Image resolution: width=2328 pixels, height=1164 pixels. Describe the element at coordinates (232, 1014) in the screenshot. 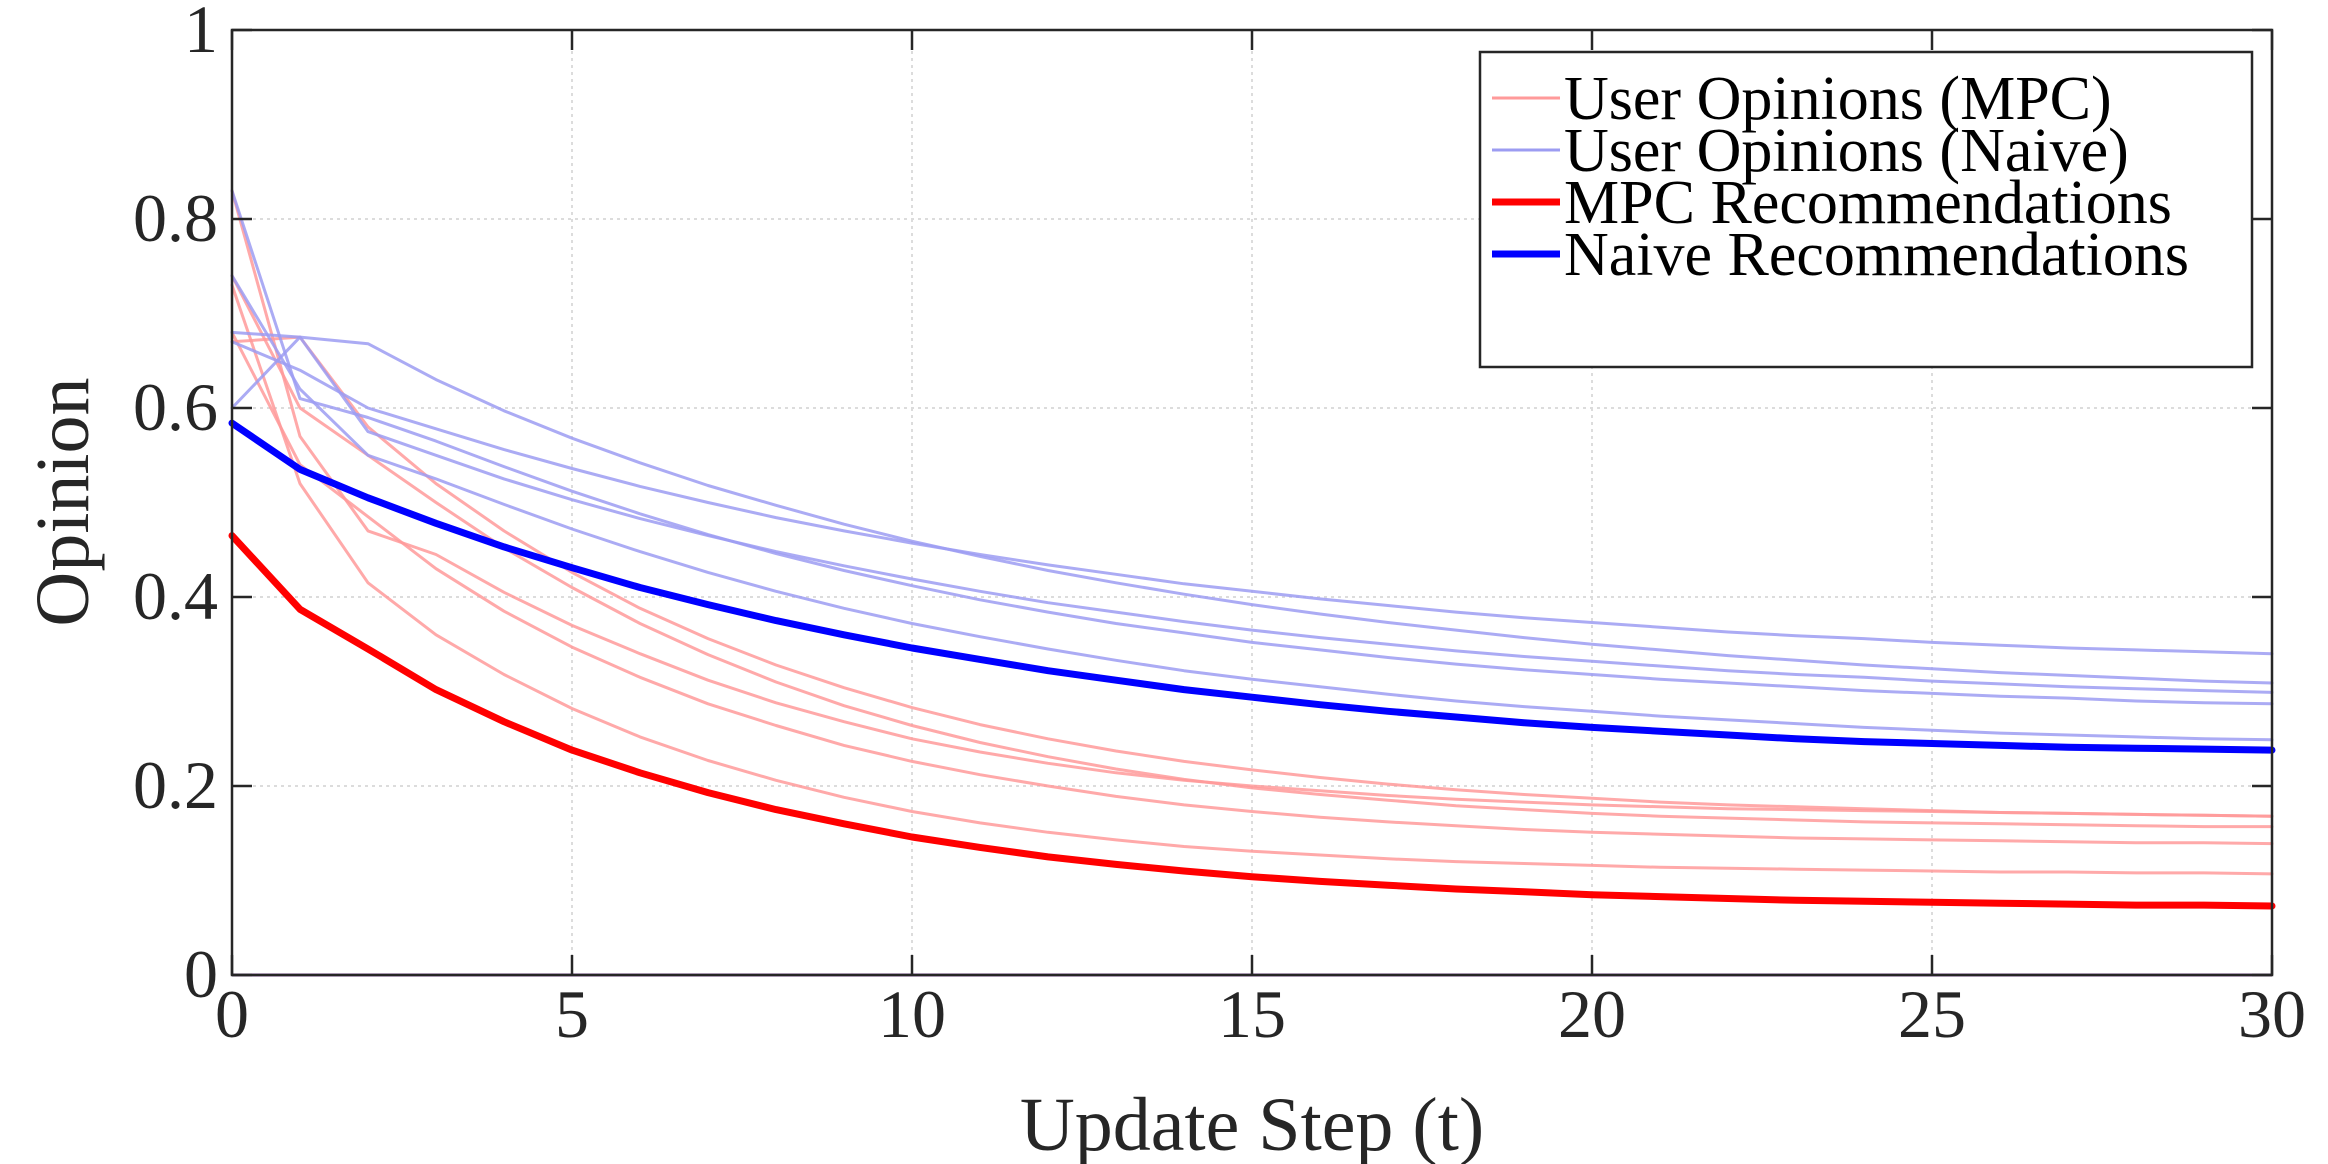

I see `x-tick-label: 0` at that location.